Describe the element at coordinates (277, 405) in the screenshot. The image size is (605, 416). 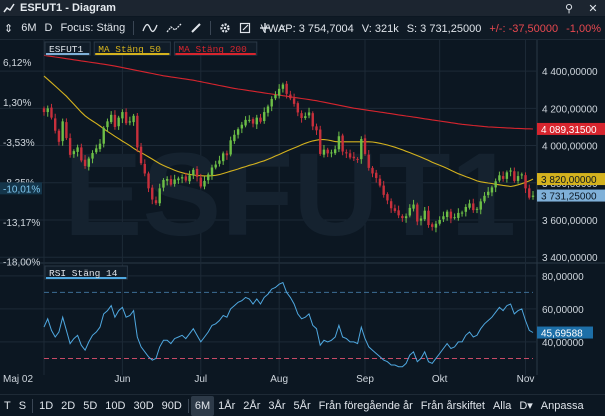
I see `period-button: 3År` at that location.